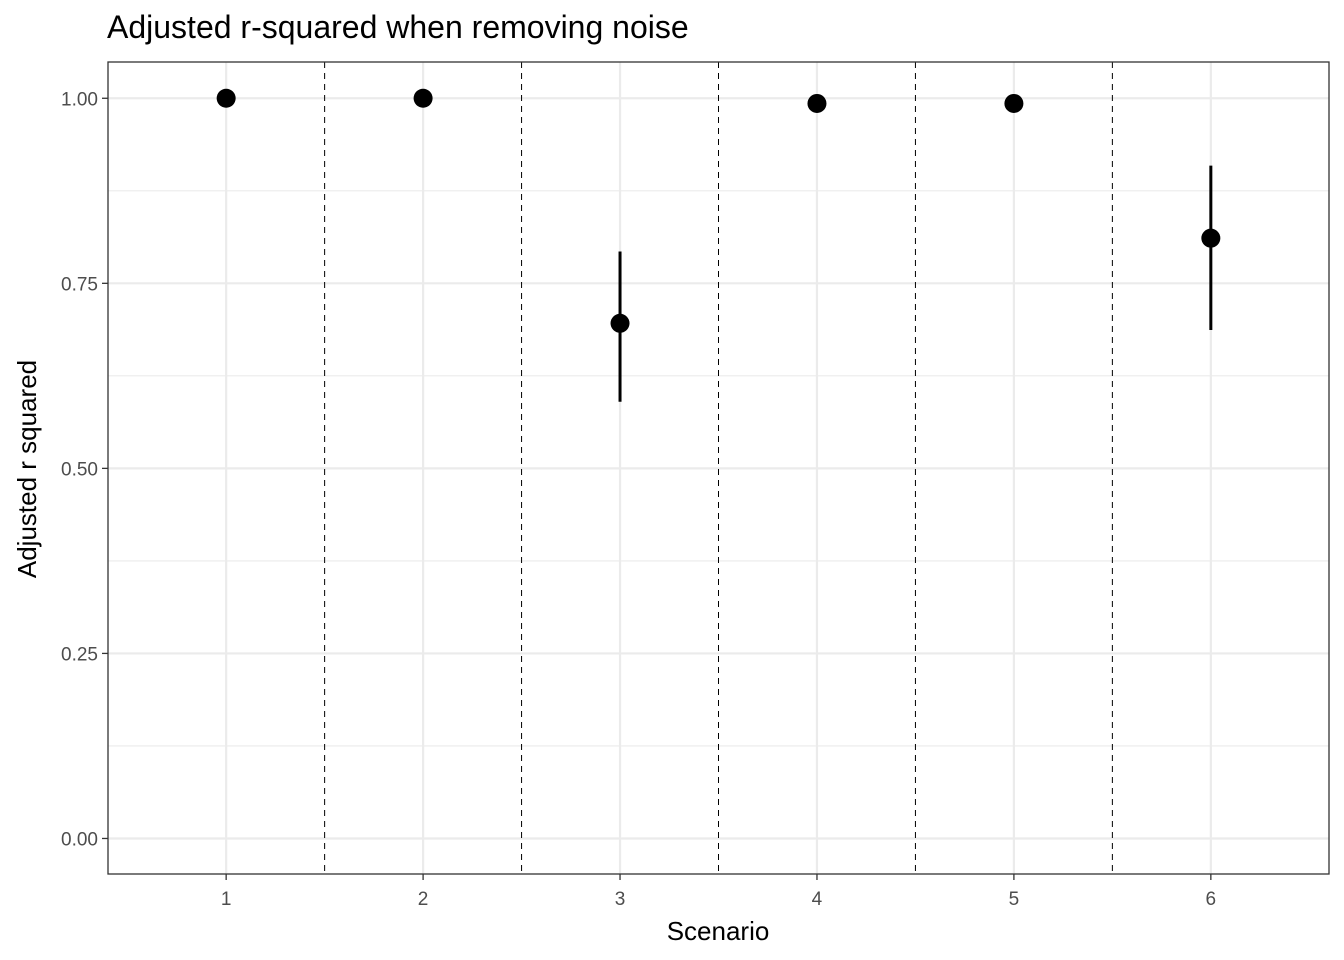  What do you see at coordinates (423, 899) in the screenshot?
I see `x-tick-label: 2` at bounding box center [423, 899].